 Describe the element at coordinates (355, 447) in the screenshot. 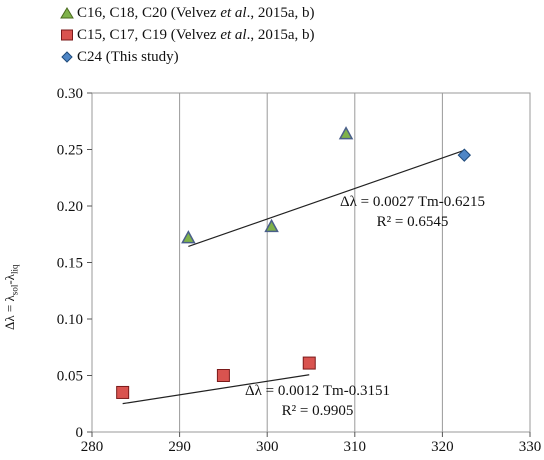

I see `x-tick-label: 310` at that location.